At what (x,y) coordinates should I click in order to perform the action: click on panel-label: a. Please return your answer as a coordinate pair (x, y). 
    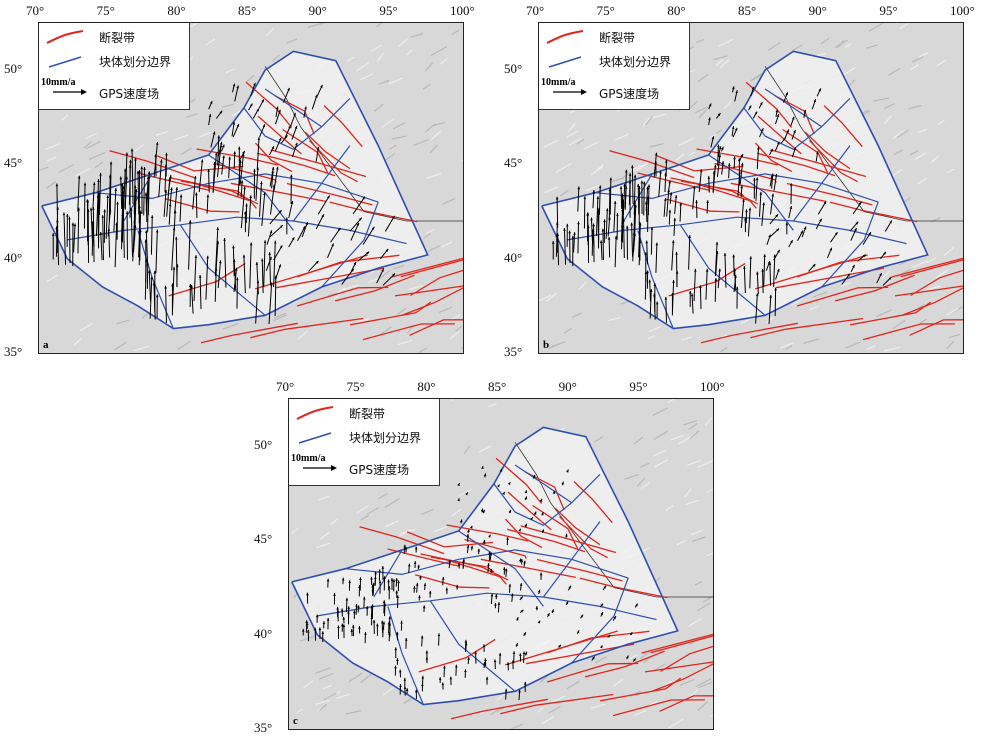
    Looking at the image, I should click on (46, 345).